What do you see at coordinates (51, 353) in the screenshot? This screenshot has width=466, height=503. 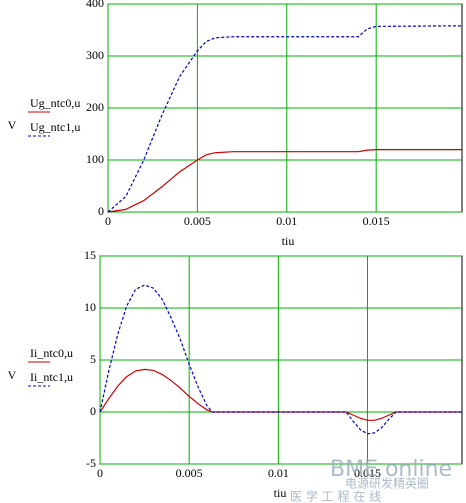 I see `legend-label: Ii_ntc0,u` at bounding box center [51, 353].